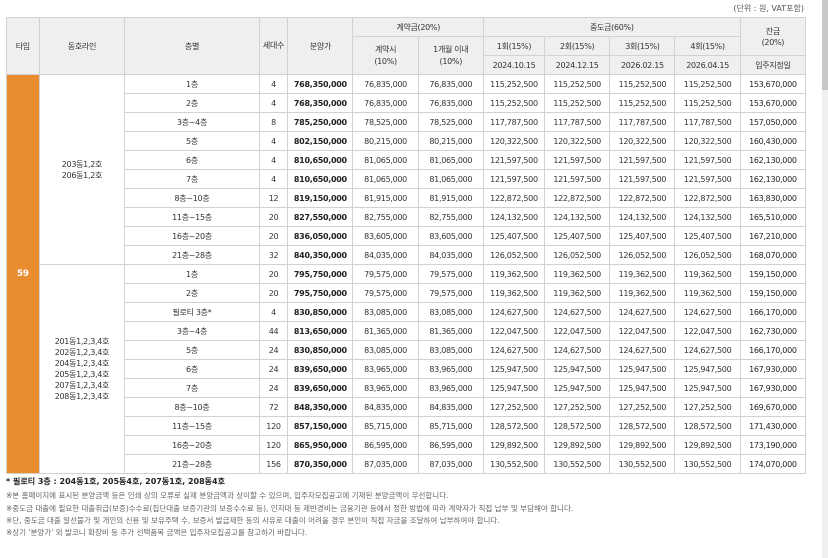  Describe the element at coordinates (273, 198) in the screenshot. I see `cell-hh: 12` at that location.